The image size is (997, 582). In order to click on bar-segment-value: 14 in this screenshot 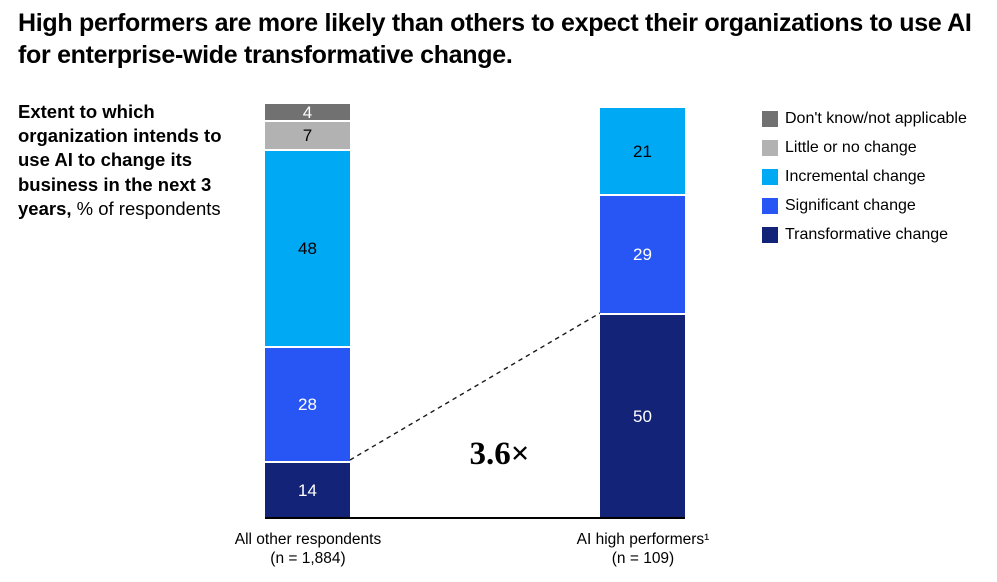, I will do `click(307, 490)`.